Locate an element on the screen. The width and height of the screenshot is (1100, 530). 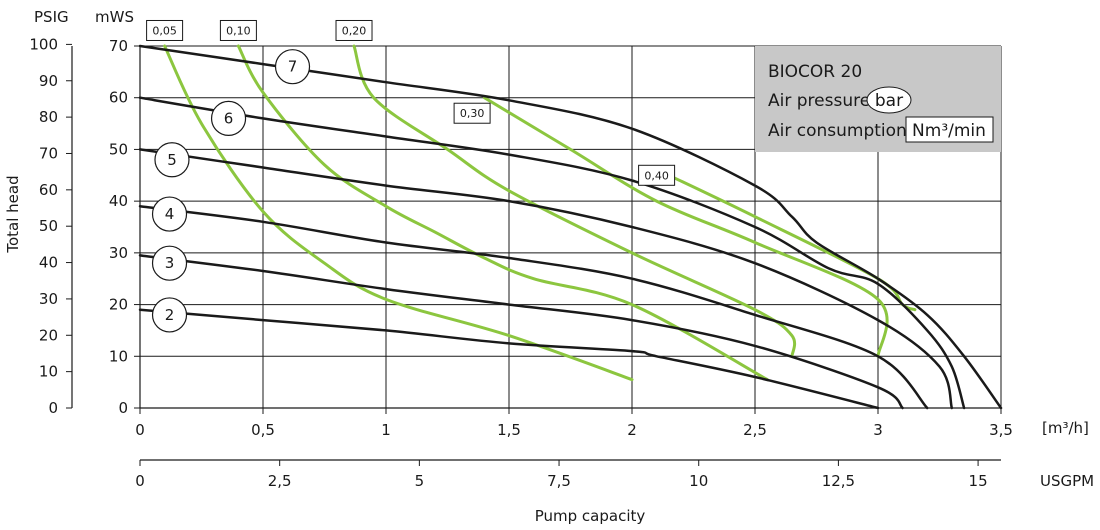
consumption-label-0,30: 0,30 is located at coordinates (472, 113).